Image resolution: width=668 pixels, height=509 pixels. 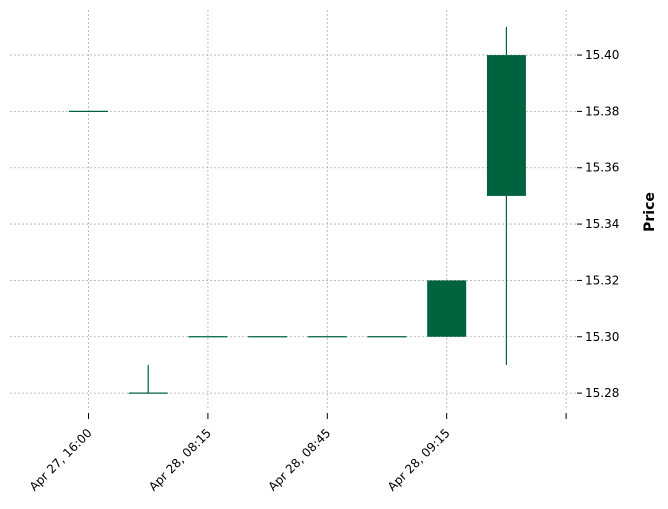 I want to click on y-tick-label: 15.30, so click(x=602, y=337).